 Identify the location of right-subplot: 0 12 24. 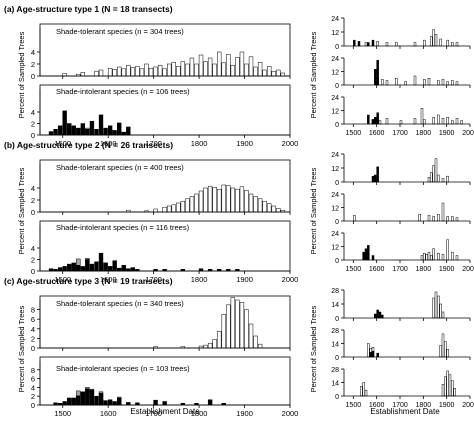
(401, 33).